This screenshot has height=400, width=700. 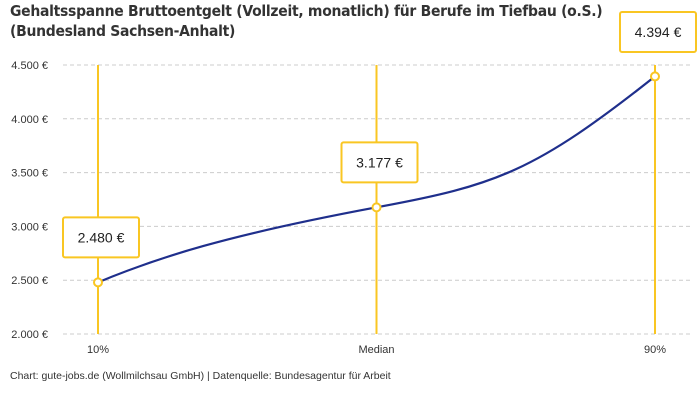 I want to click on x-tick-label: 10%, so click(x=98, y=350).